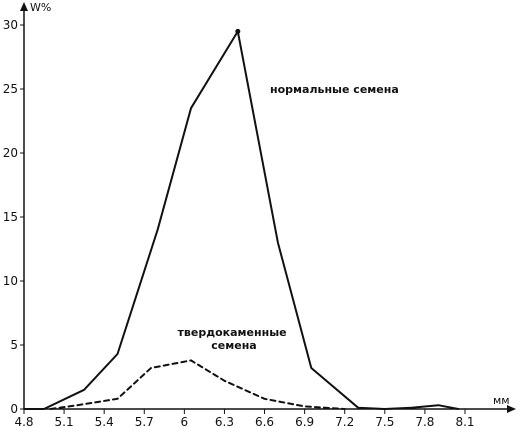 The height and width of the screenshot is (427, 518). What do you see at coordinates (24, 6) in the screenshot?
I see `y-axis-arrow` at bounding box center [24, 6].